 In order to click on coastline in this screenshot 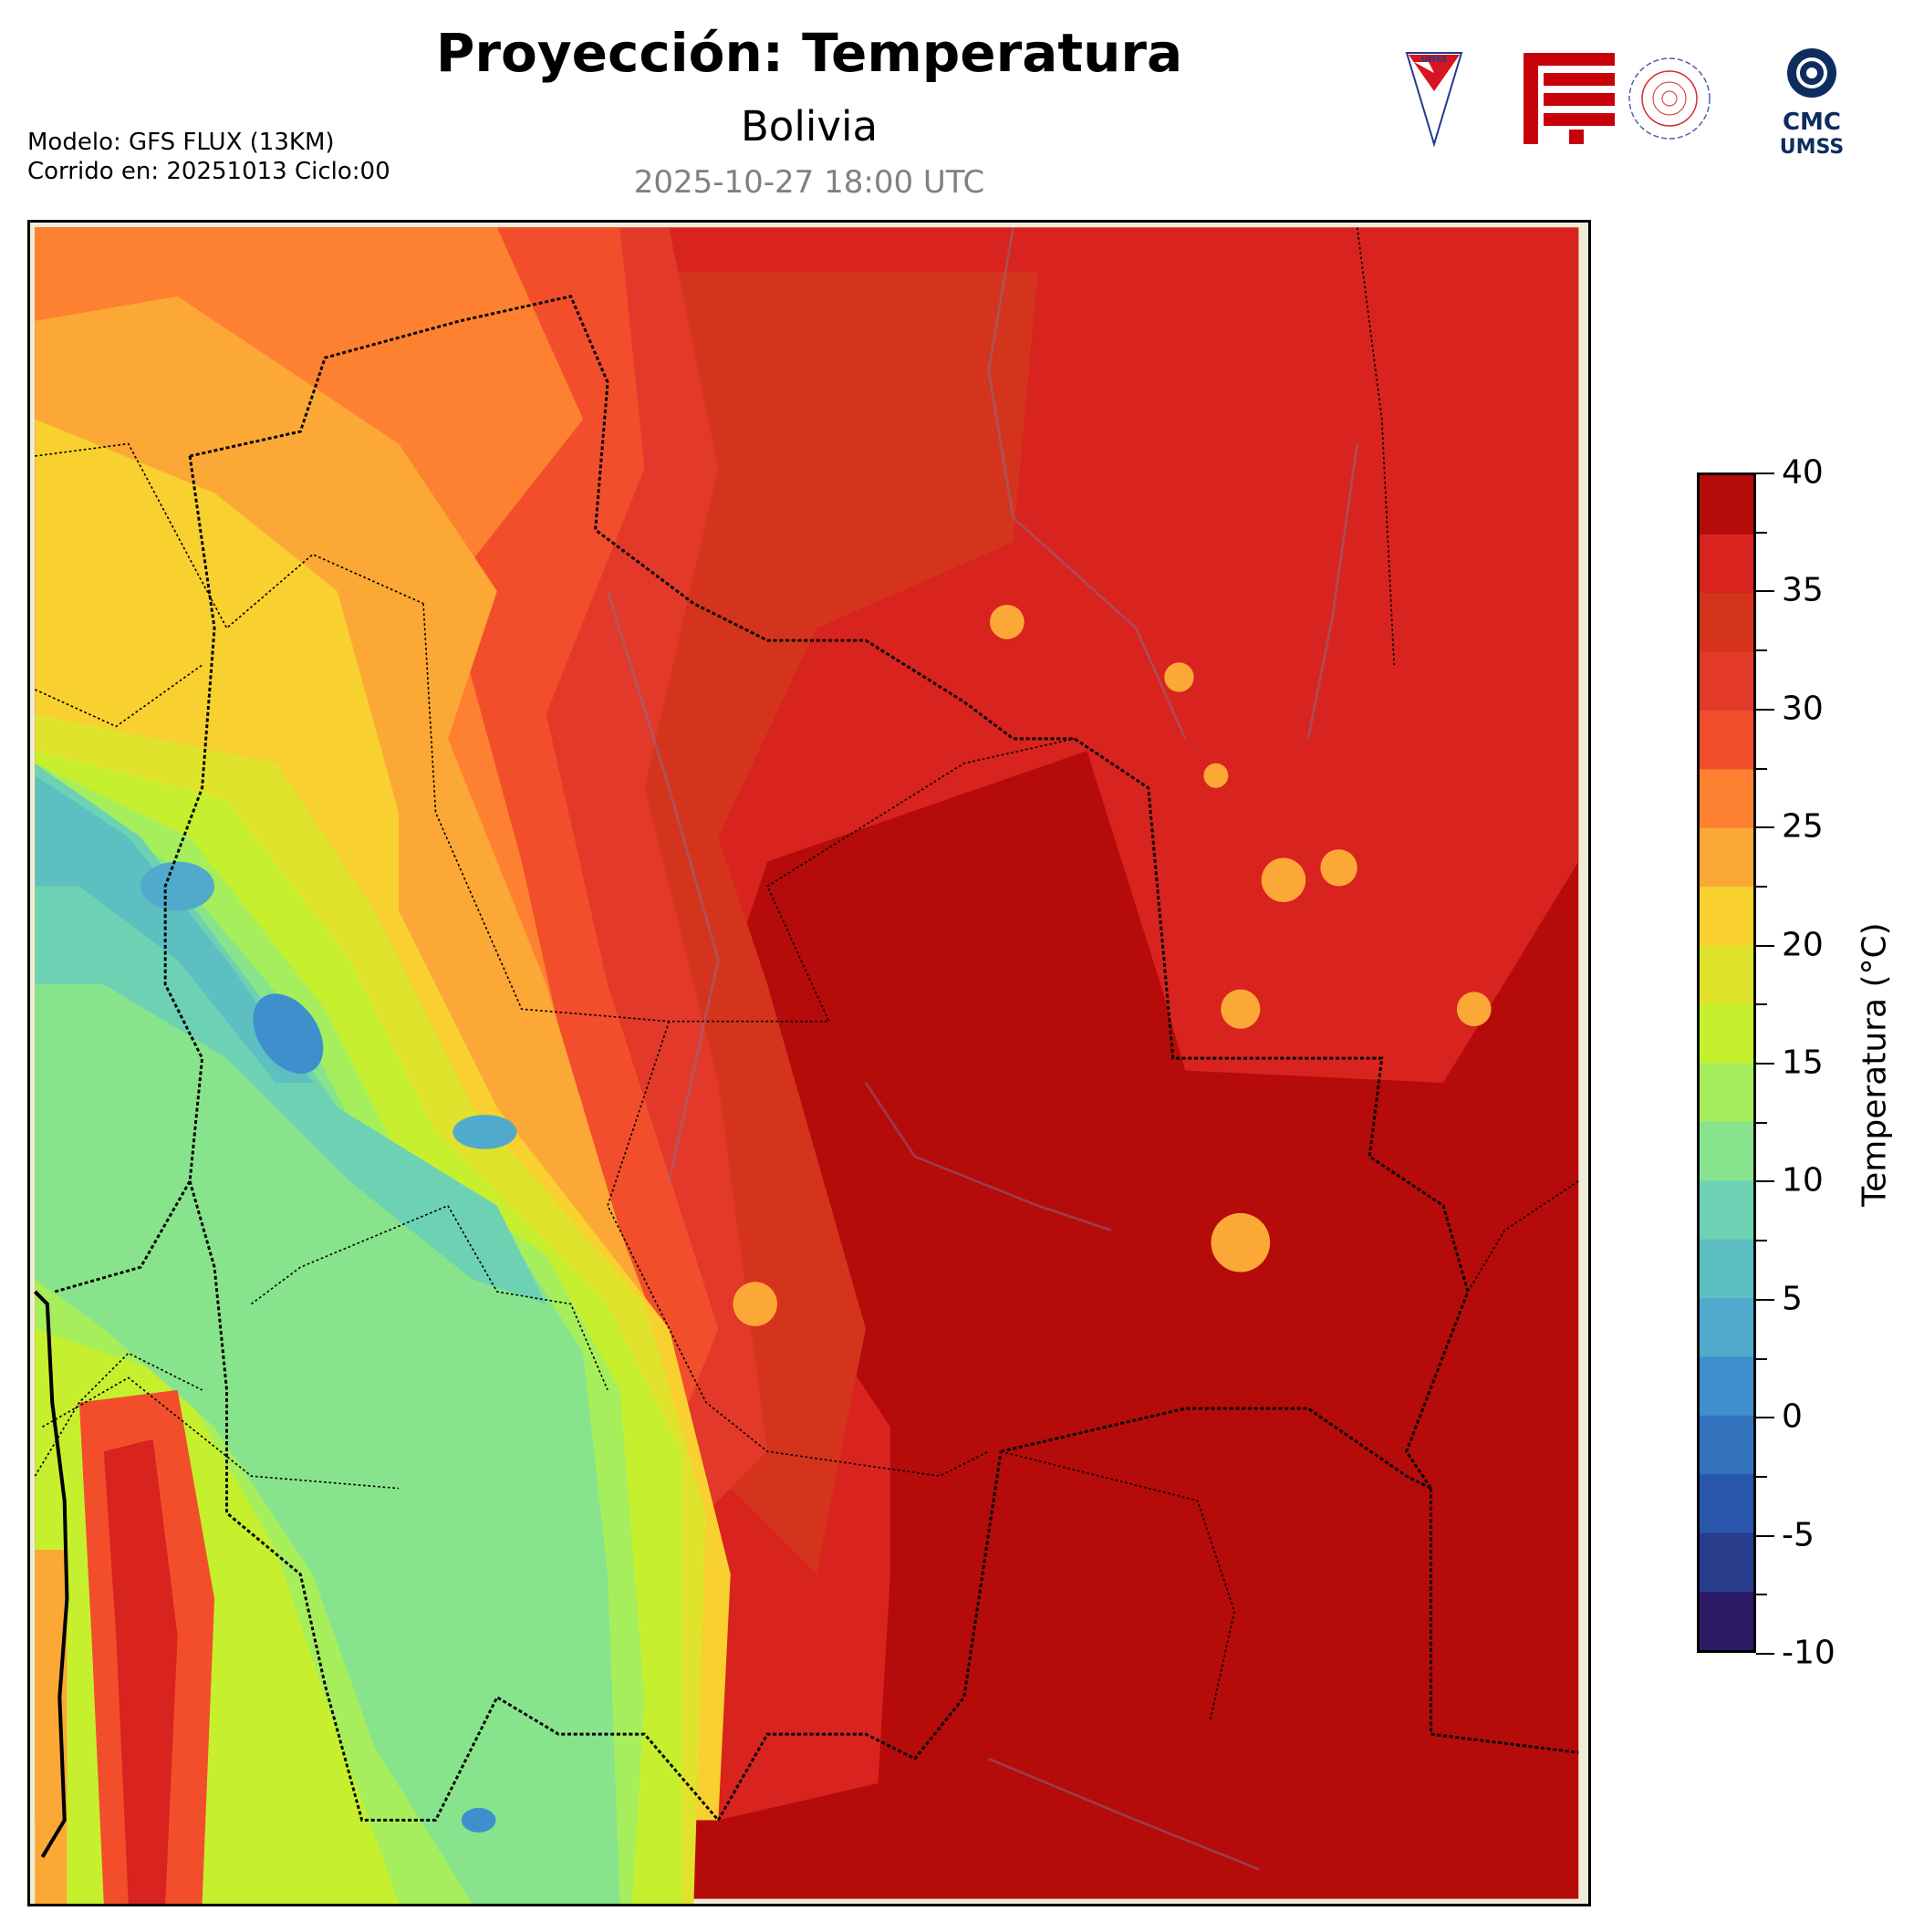, I will do `click(51, 1574)`.